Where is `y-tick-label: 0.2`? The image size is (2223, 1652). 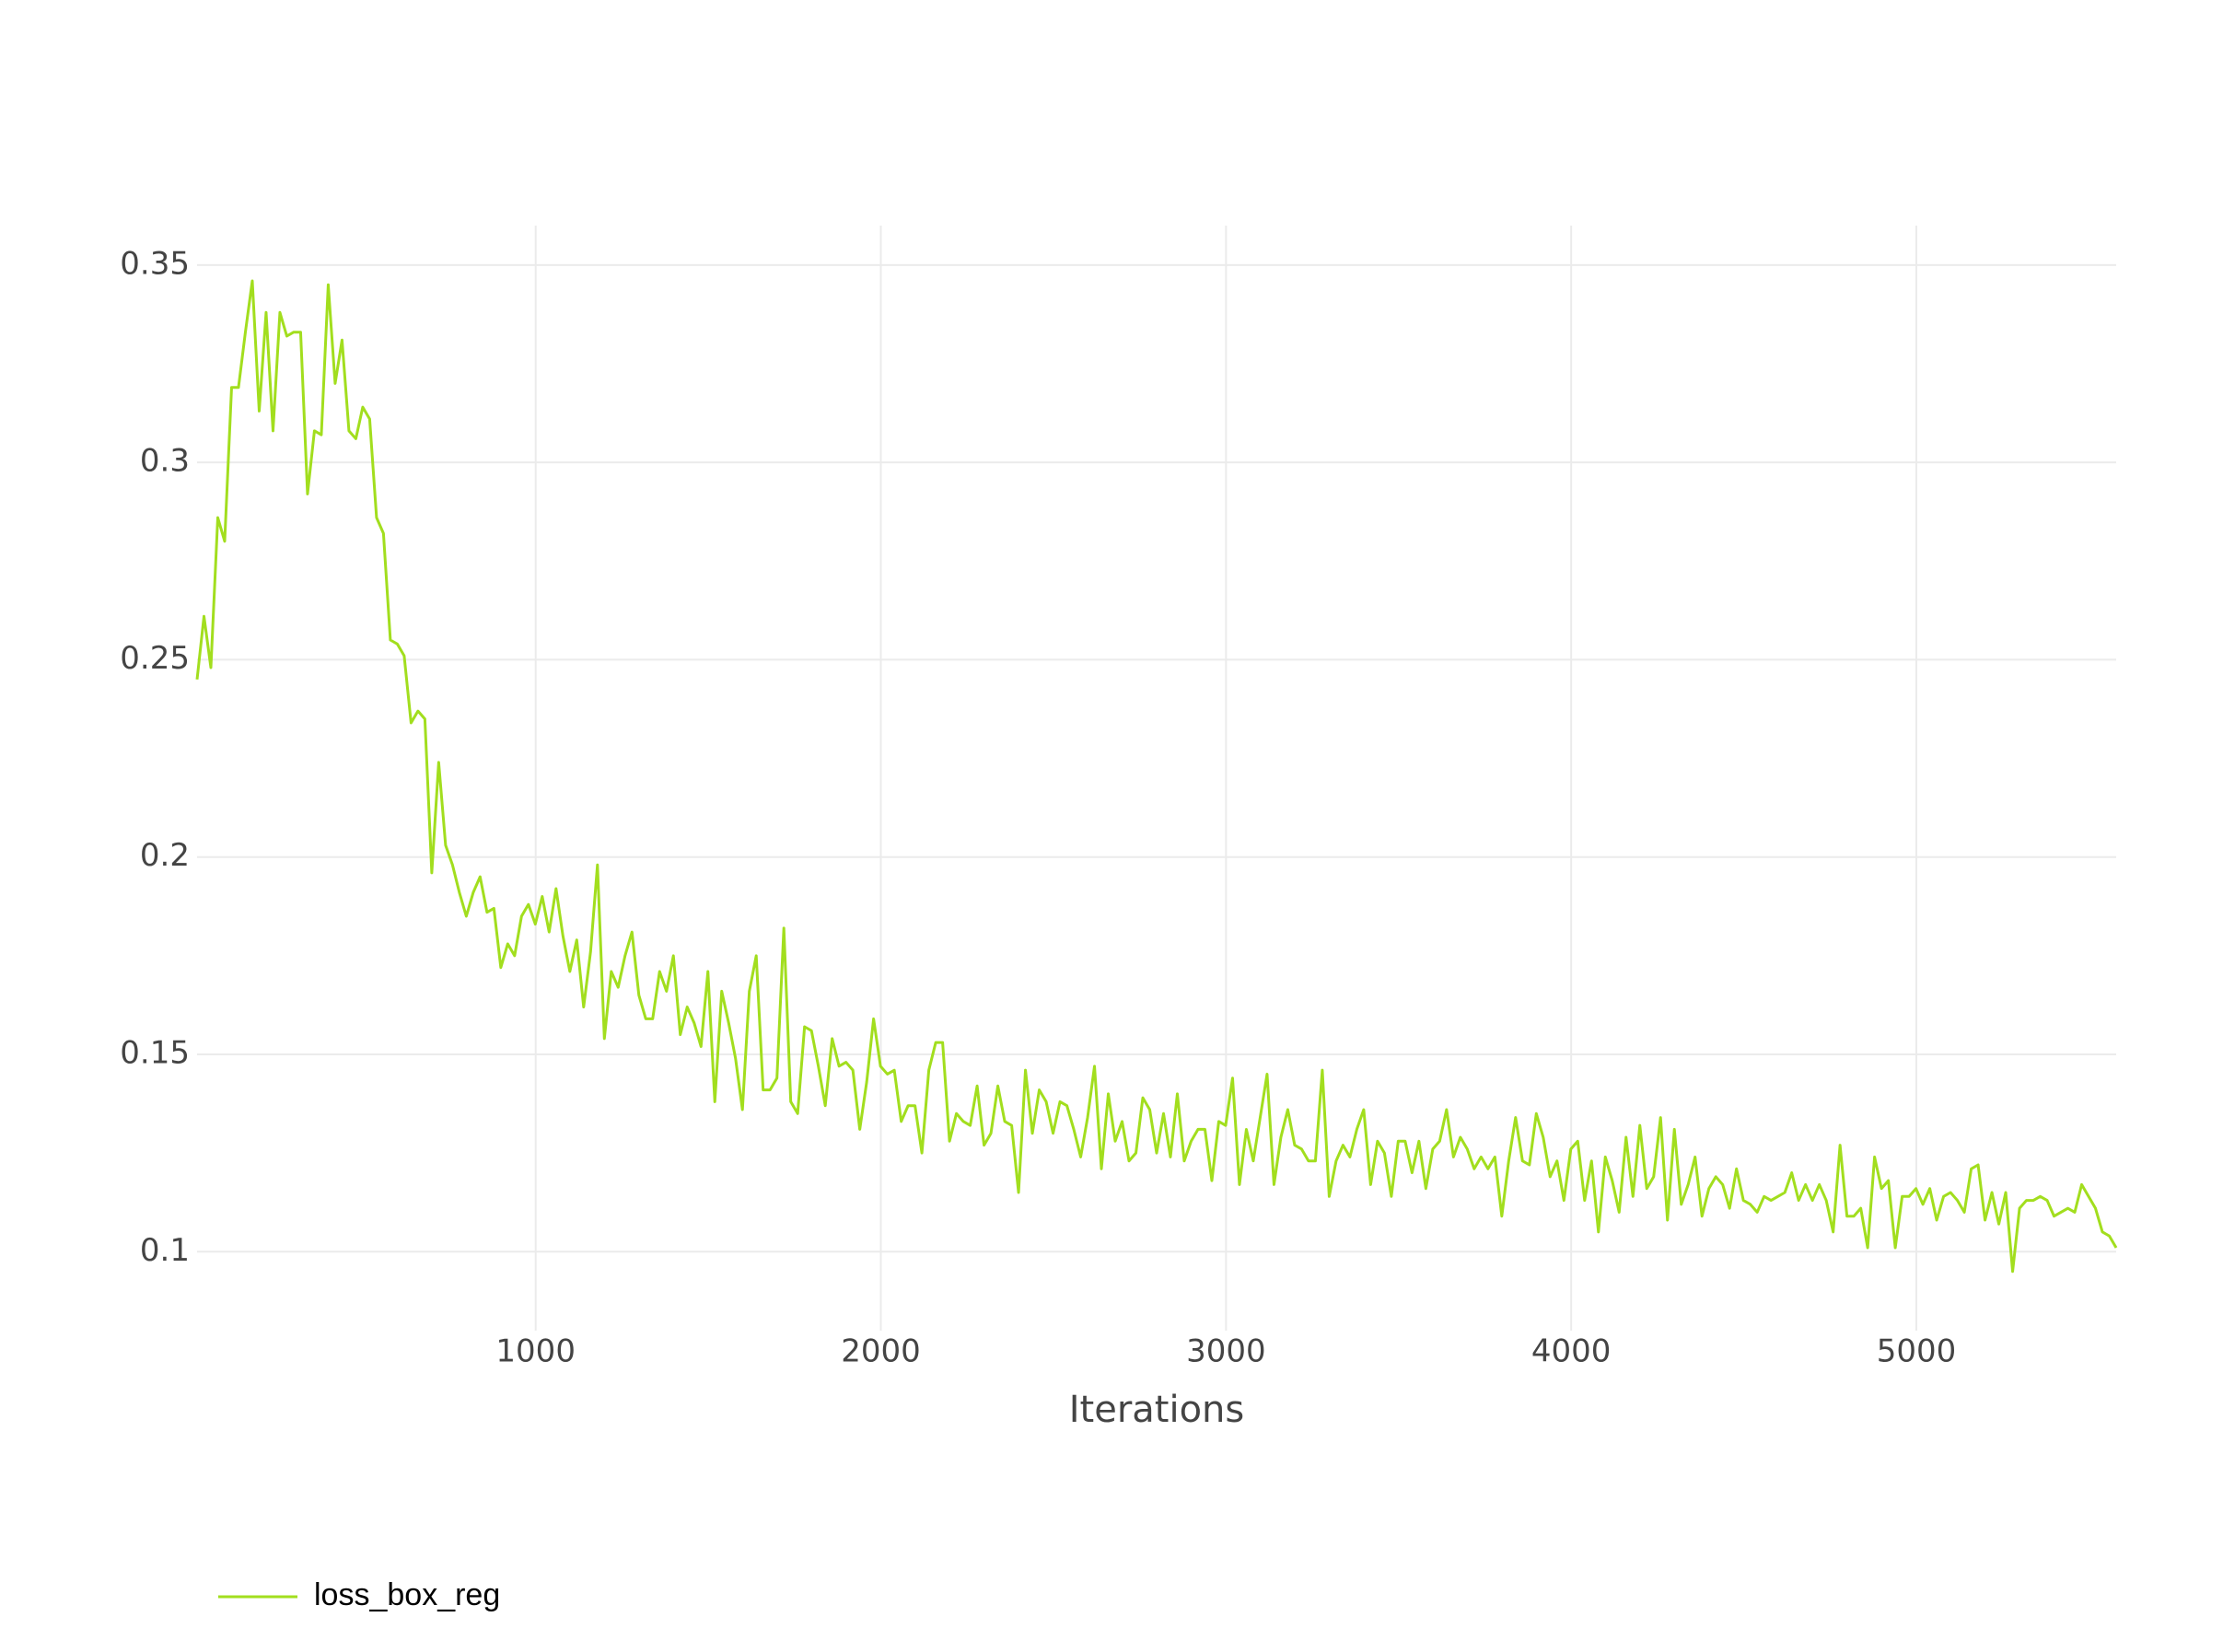 y-tick-label: 0.2 is located at coordinates (165, 855).